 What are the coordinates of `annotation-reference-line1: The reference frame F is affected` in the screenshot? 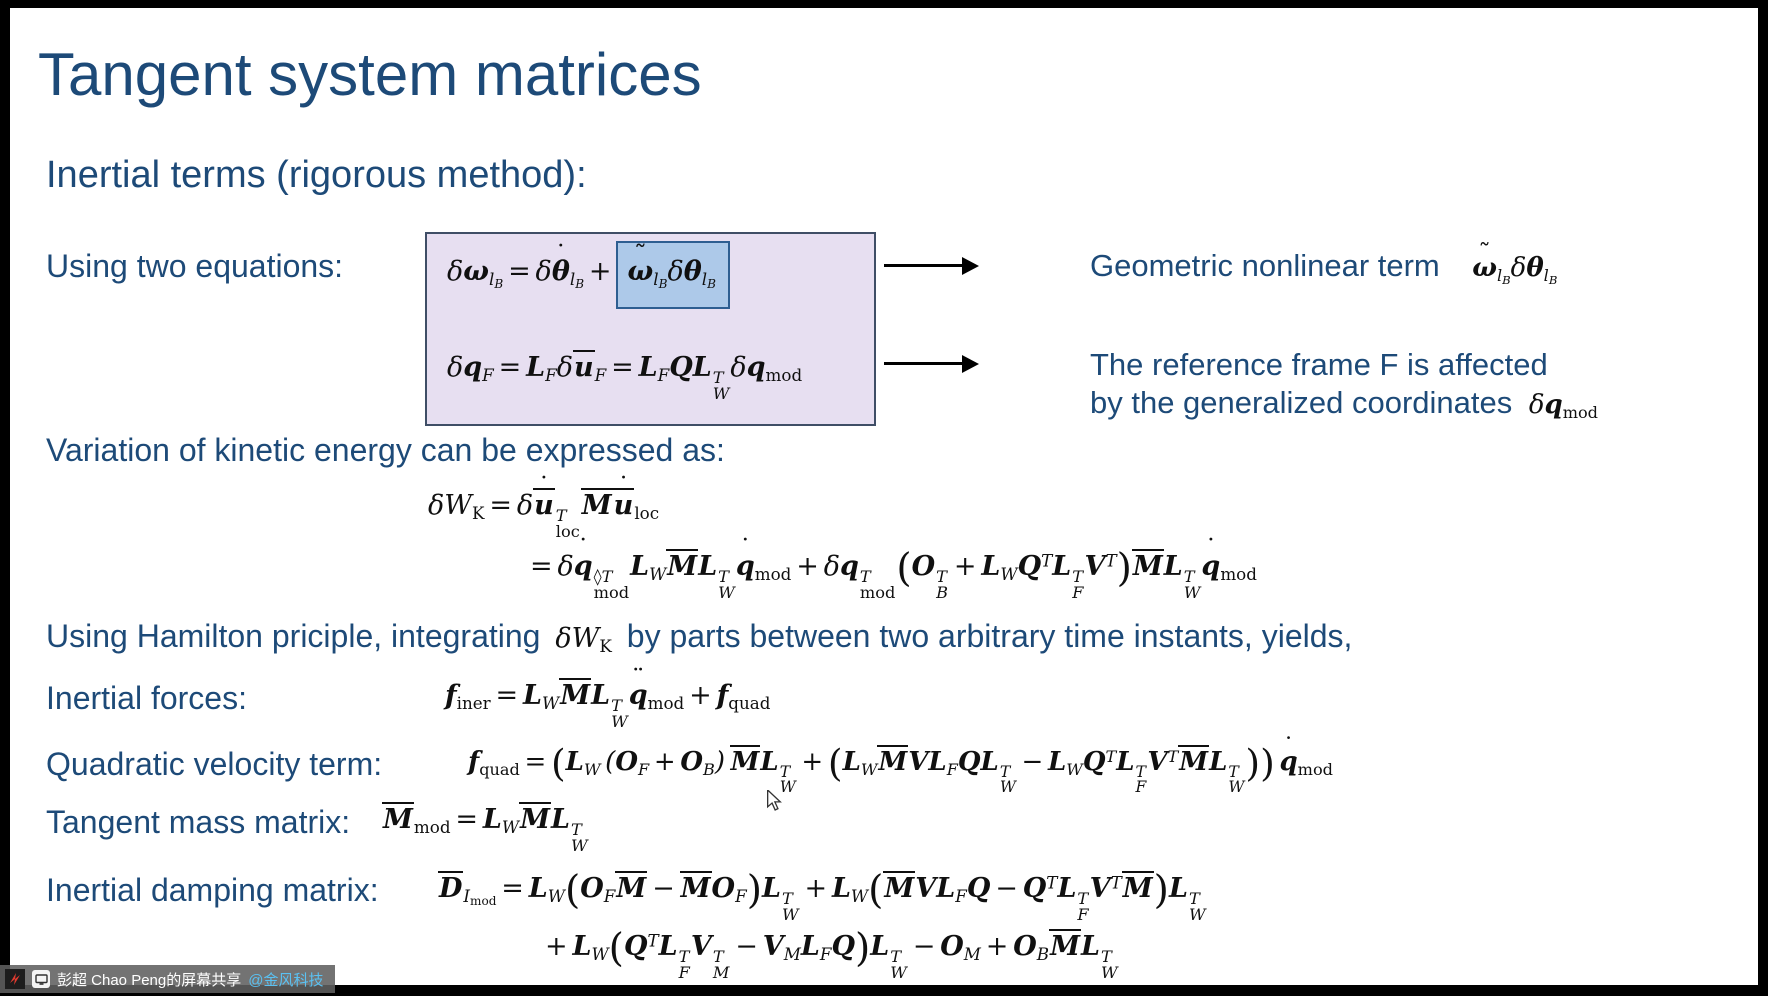 It's located at (1319, 364).